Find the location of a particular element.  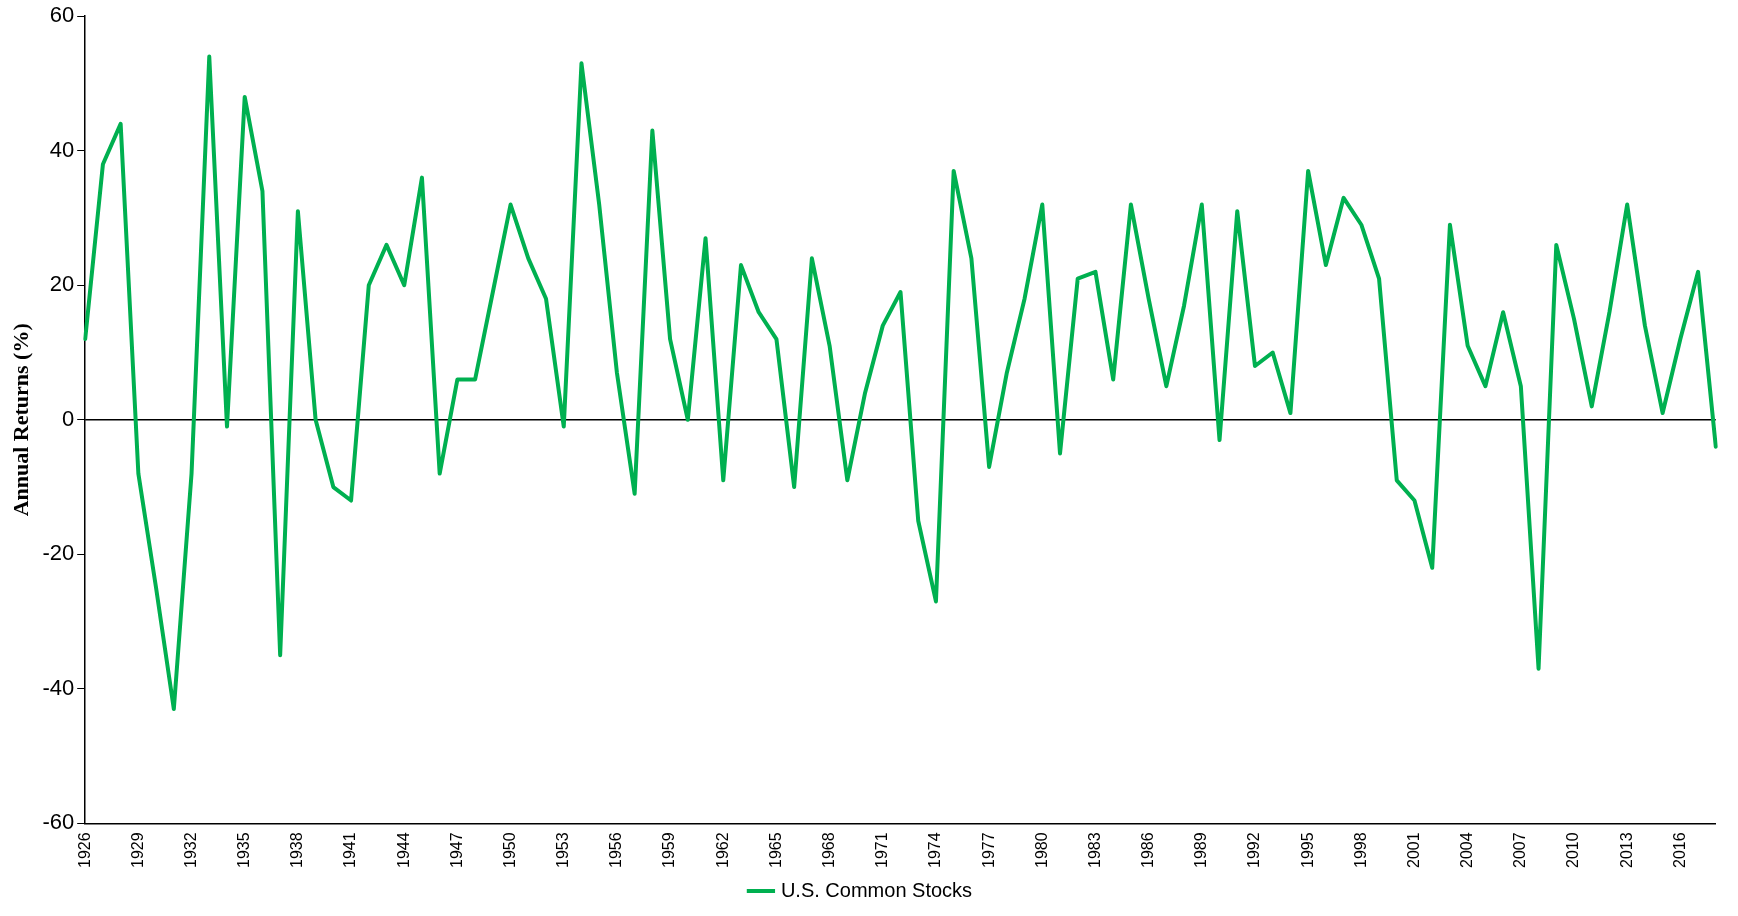

x-tick-label: 2016 is located at coordinates (1679, 850).